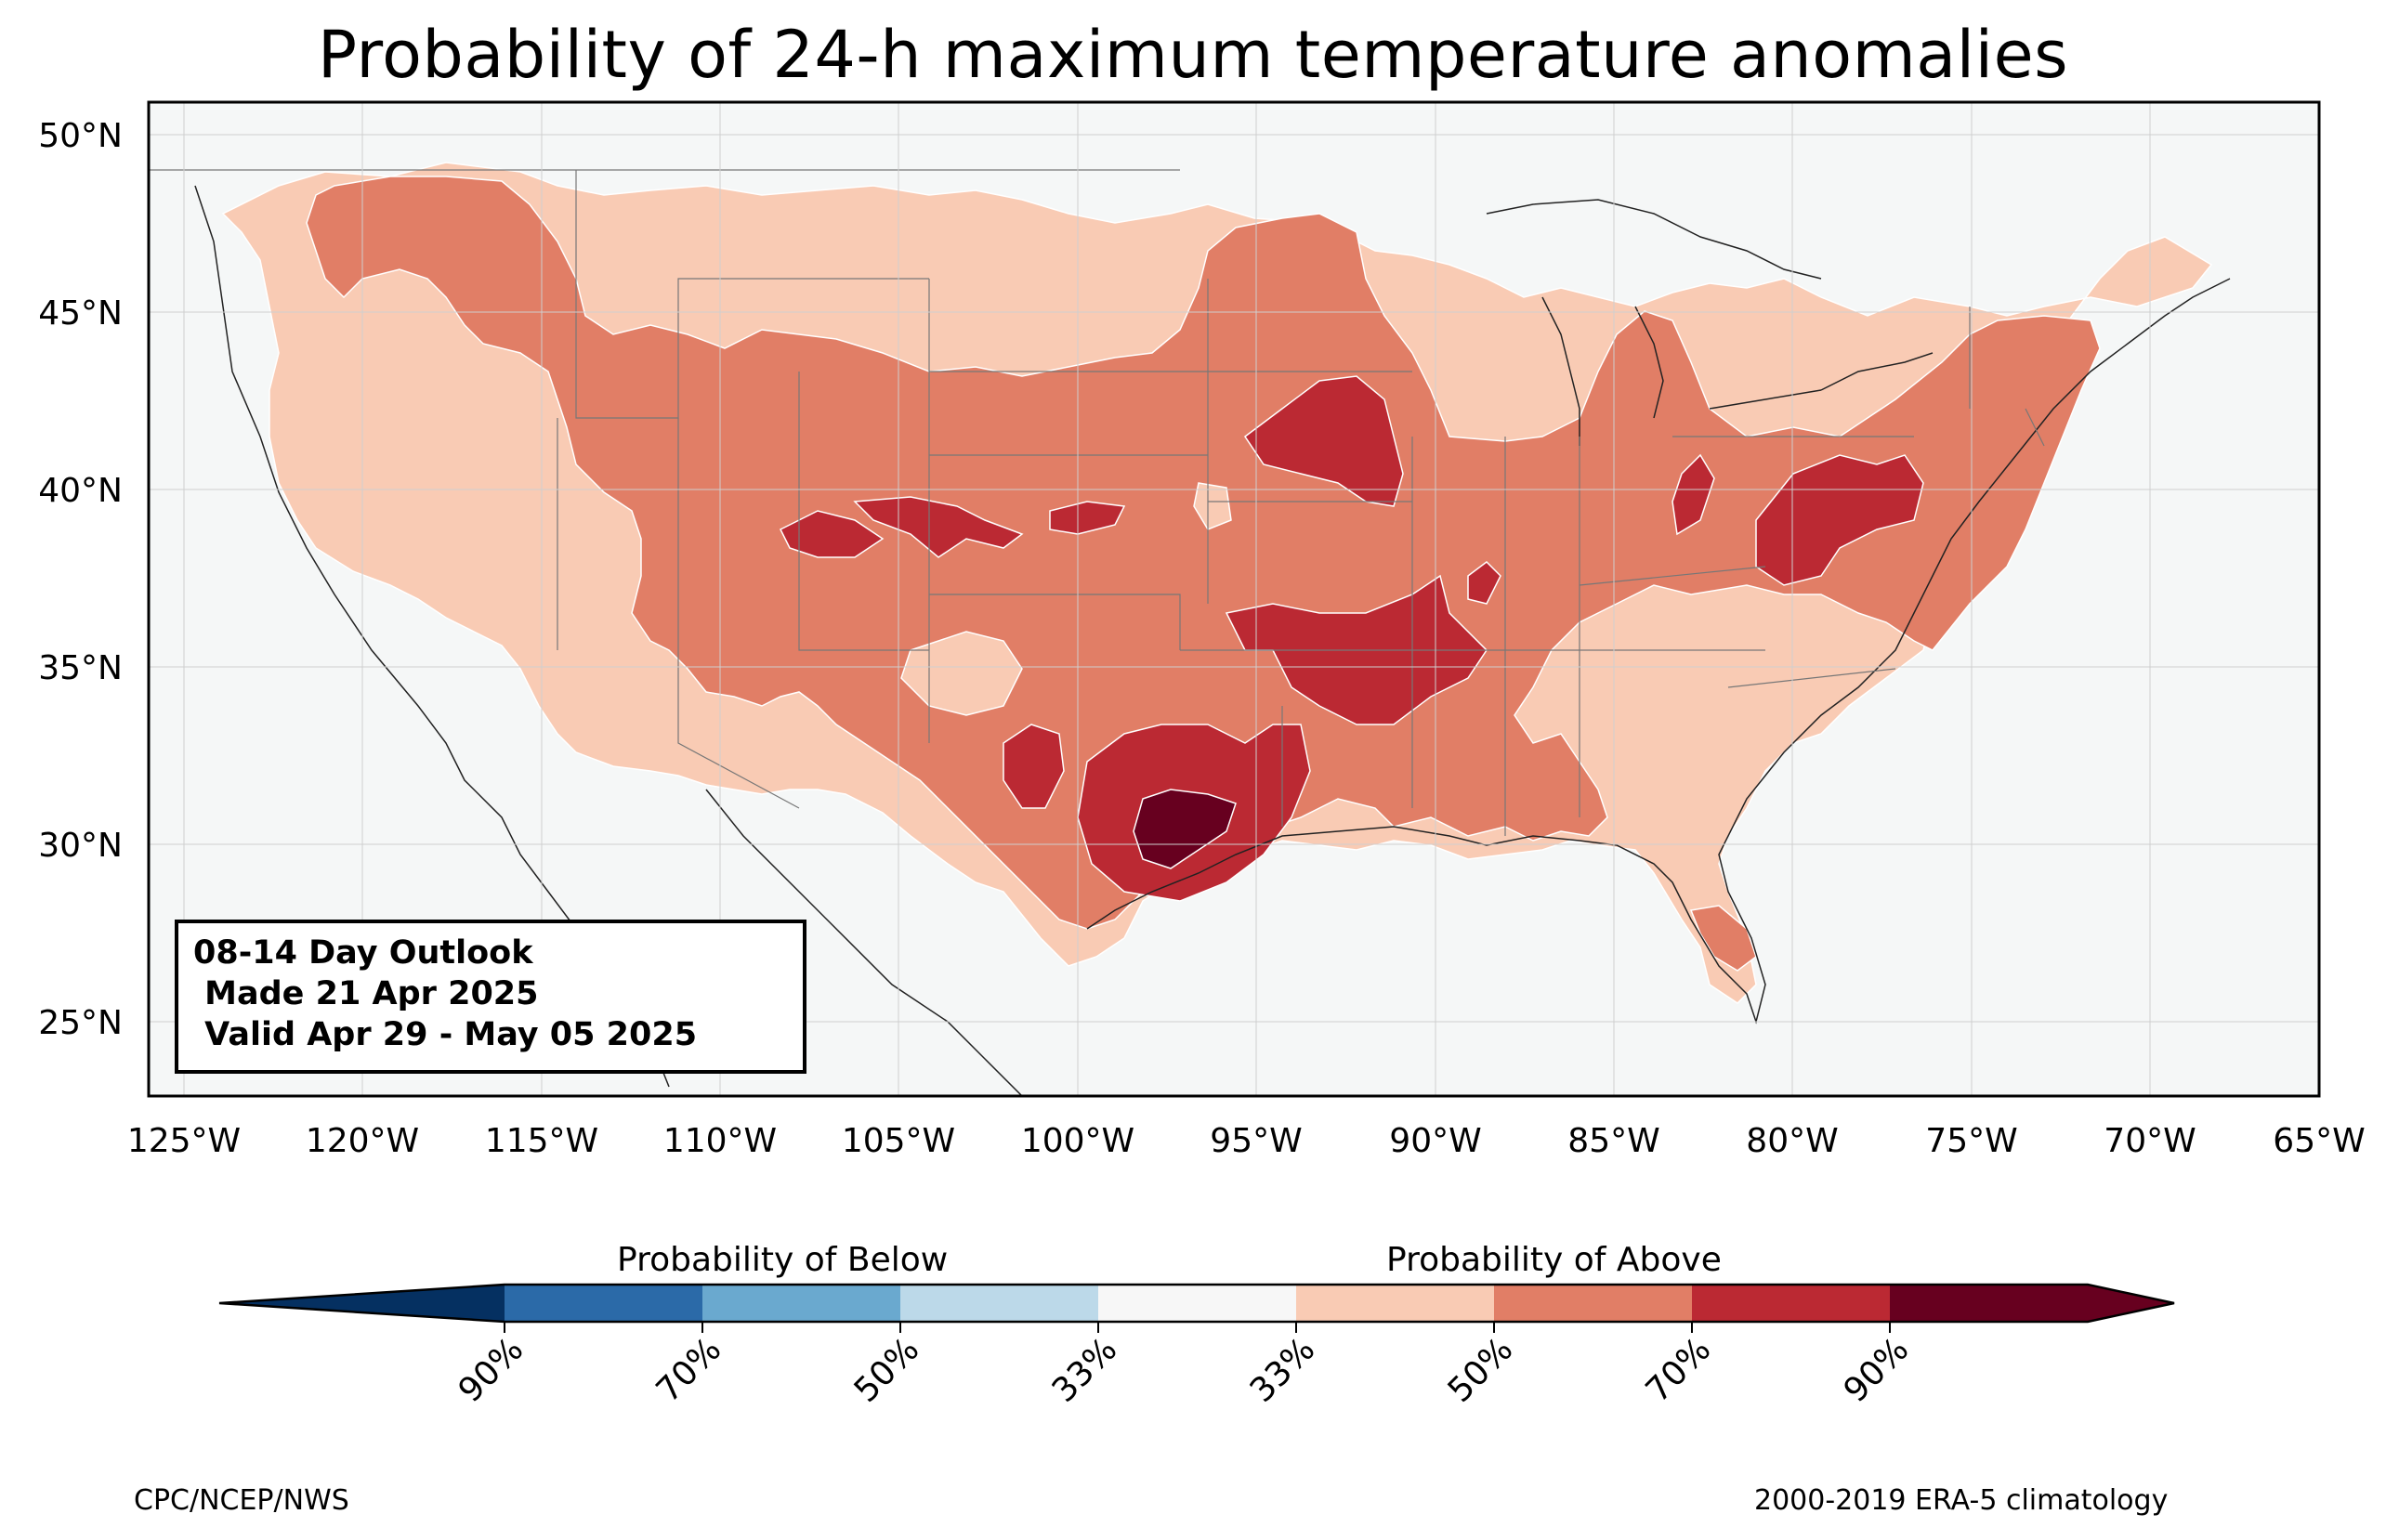 The width and height of the screenshot is (2386, 1540). I want to click on outlook-made-date: Made 21 Apr 2025, so click(366, 993).